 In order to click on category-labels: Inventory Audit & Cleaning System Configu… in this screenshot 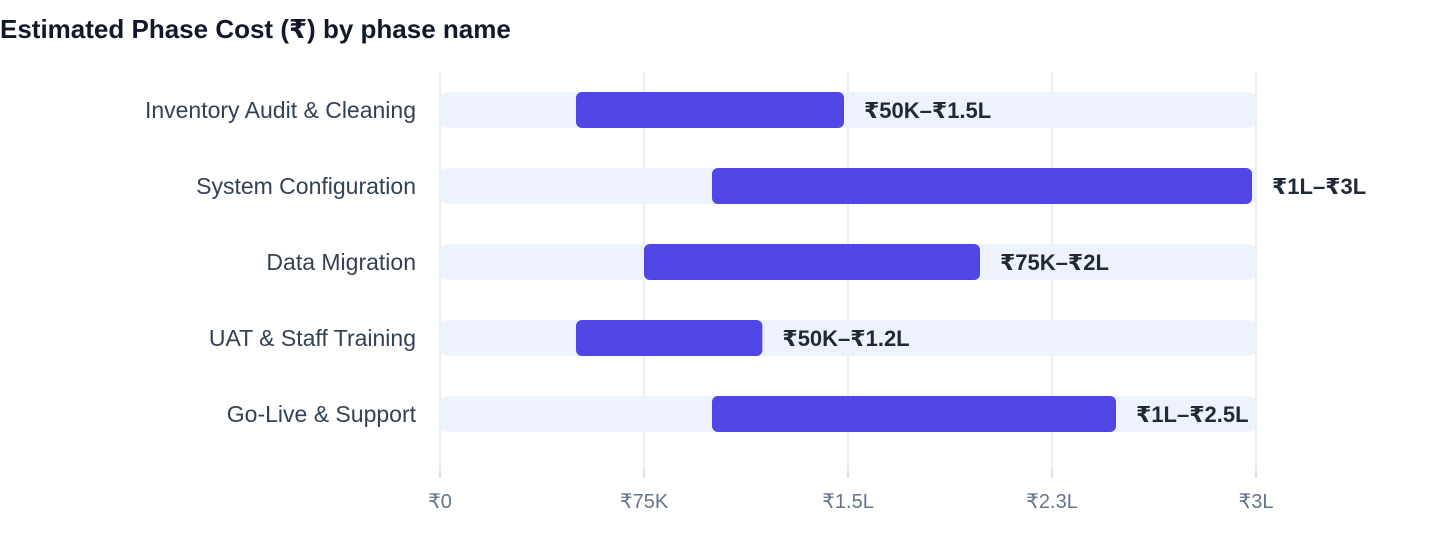, I will do `click(281, 262)`.